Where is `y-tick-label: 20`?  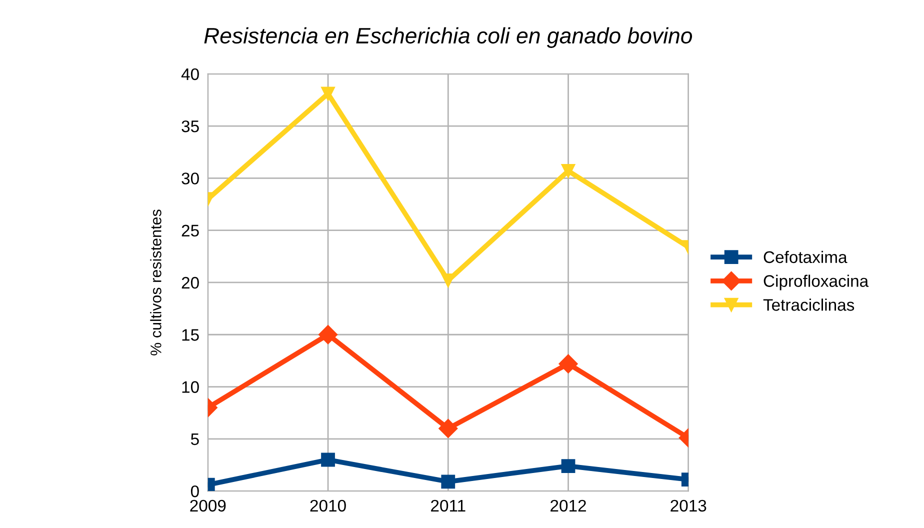
y-tick-label: 20 is located at coordinates (190, 282).